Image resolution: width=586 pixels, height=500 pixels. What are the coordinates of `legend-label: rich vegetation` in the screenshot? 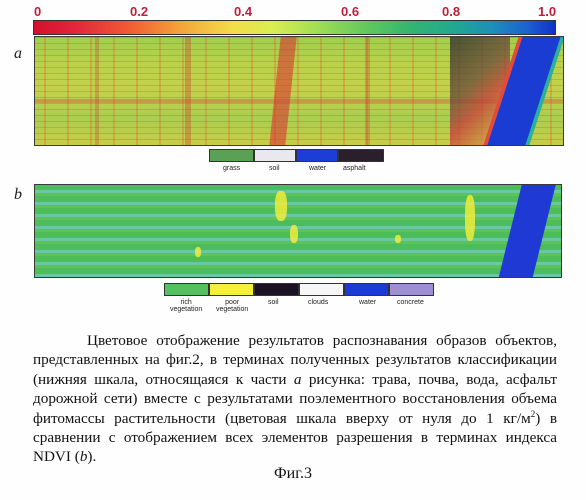 It's located at (186, 306).